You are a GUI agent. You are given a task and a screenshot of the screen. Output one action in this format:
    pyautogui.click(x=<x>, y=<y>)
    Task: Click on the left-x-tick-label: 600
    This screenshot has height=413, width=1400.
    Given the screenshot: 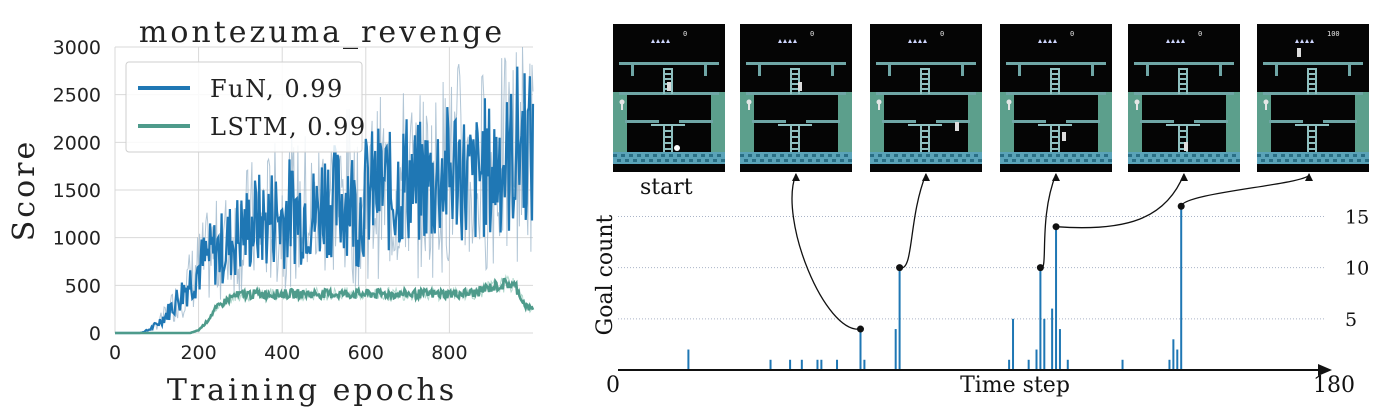 What is the action you would take?
    pyautogui.click(x=366, y=353)
    